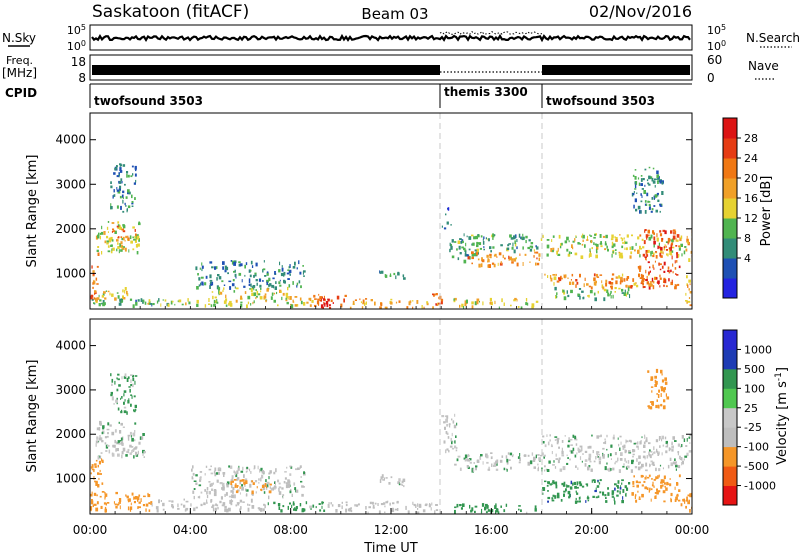 The width and height of the screenshot is (800, 554). Describe the element at coordinates (19, 73) in the screenshot. I see `freq-unit: [MHz]` at that location.